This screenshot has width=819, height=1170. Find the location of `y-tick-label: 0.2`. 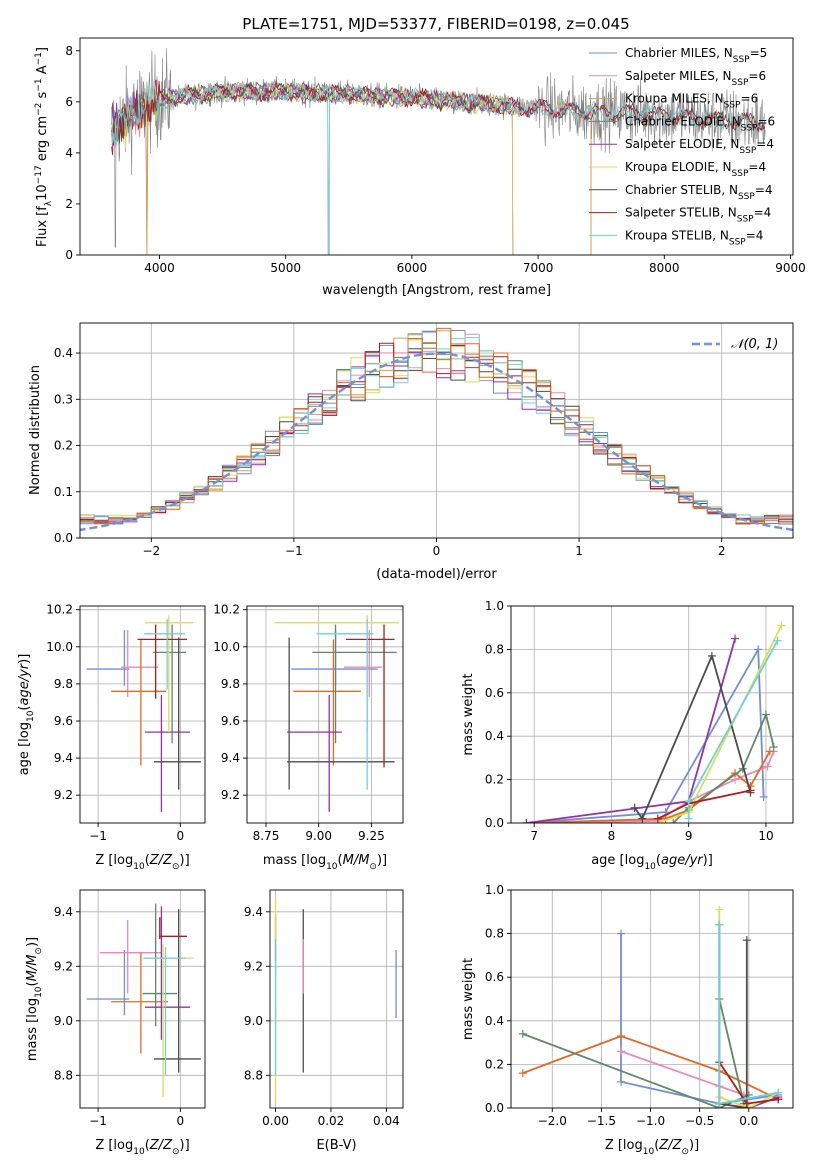

y-tick-label: 0.2 is located at coordinates (494, 1064).